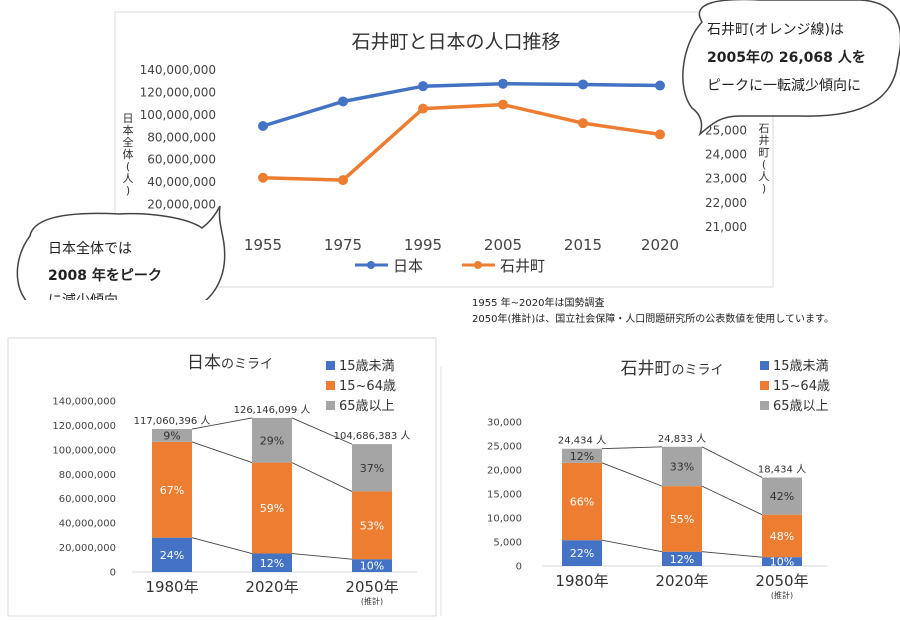 The height and width of the screenshot is (620, 900). What do you see at coordinates (583, 245) in the screenshot?
I see `x-tick-label: 2015` at bounding box center [583, 245].